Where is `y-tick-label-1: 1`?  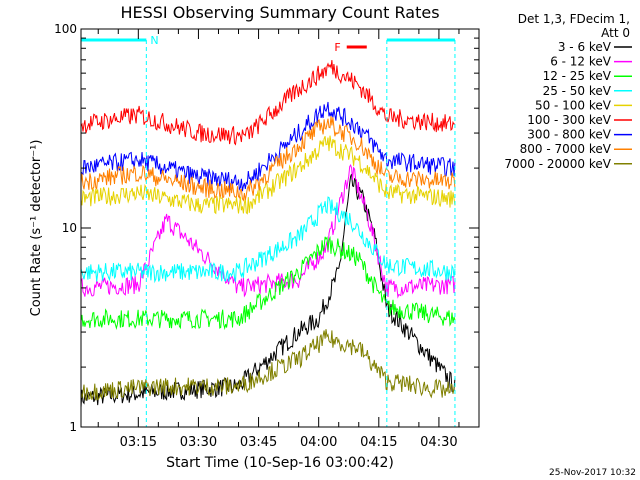 y-tick-label-1: 1 is located at coordinates (73, 427).